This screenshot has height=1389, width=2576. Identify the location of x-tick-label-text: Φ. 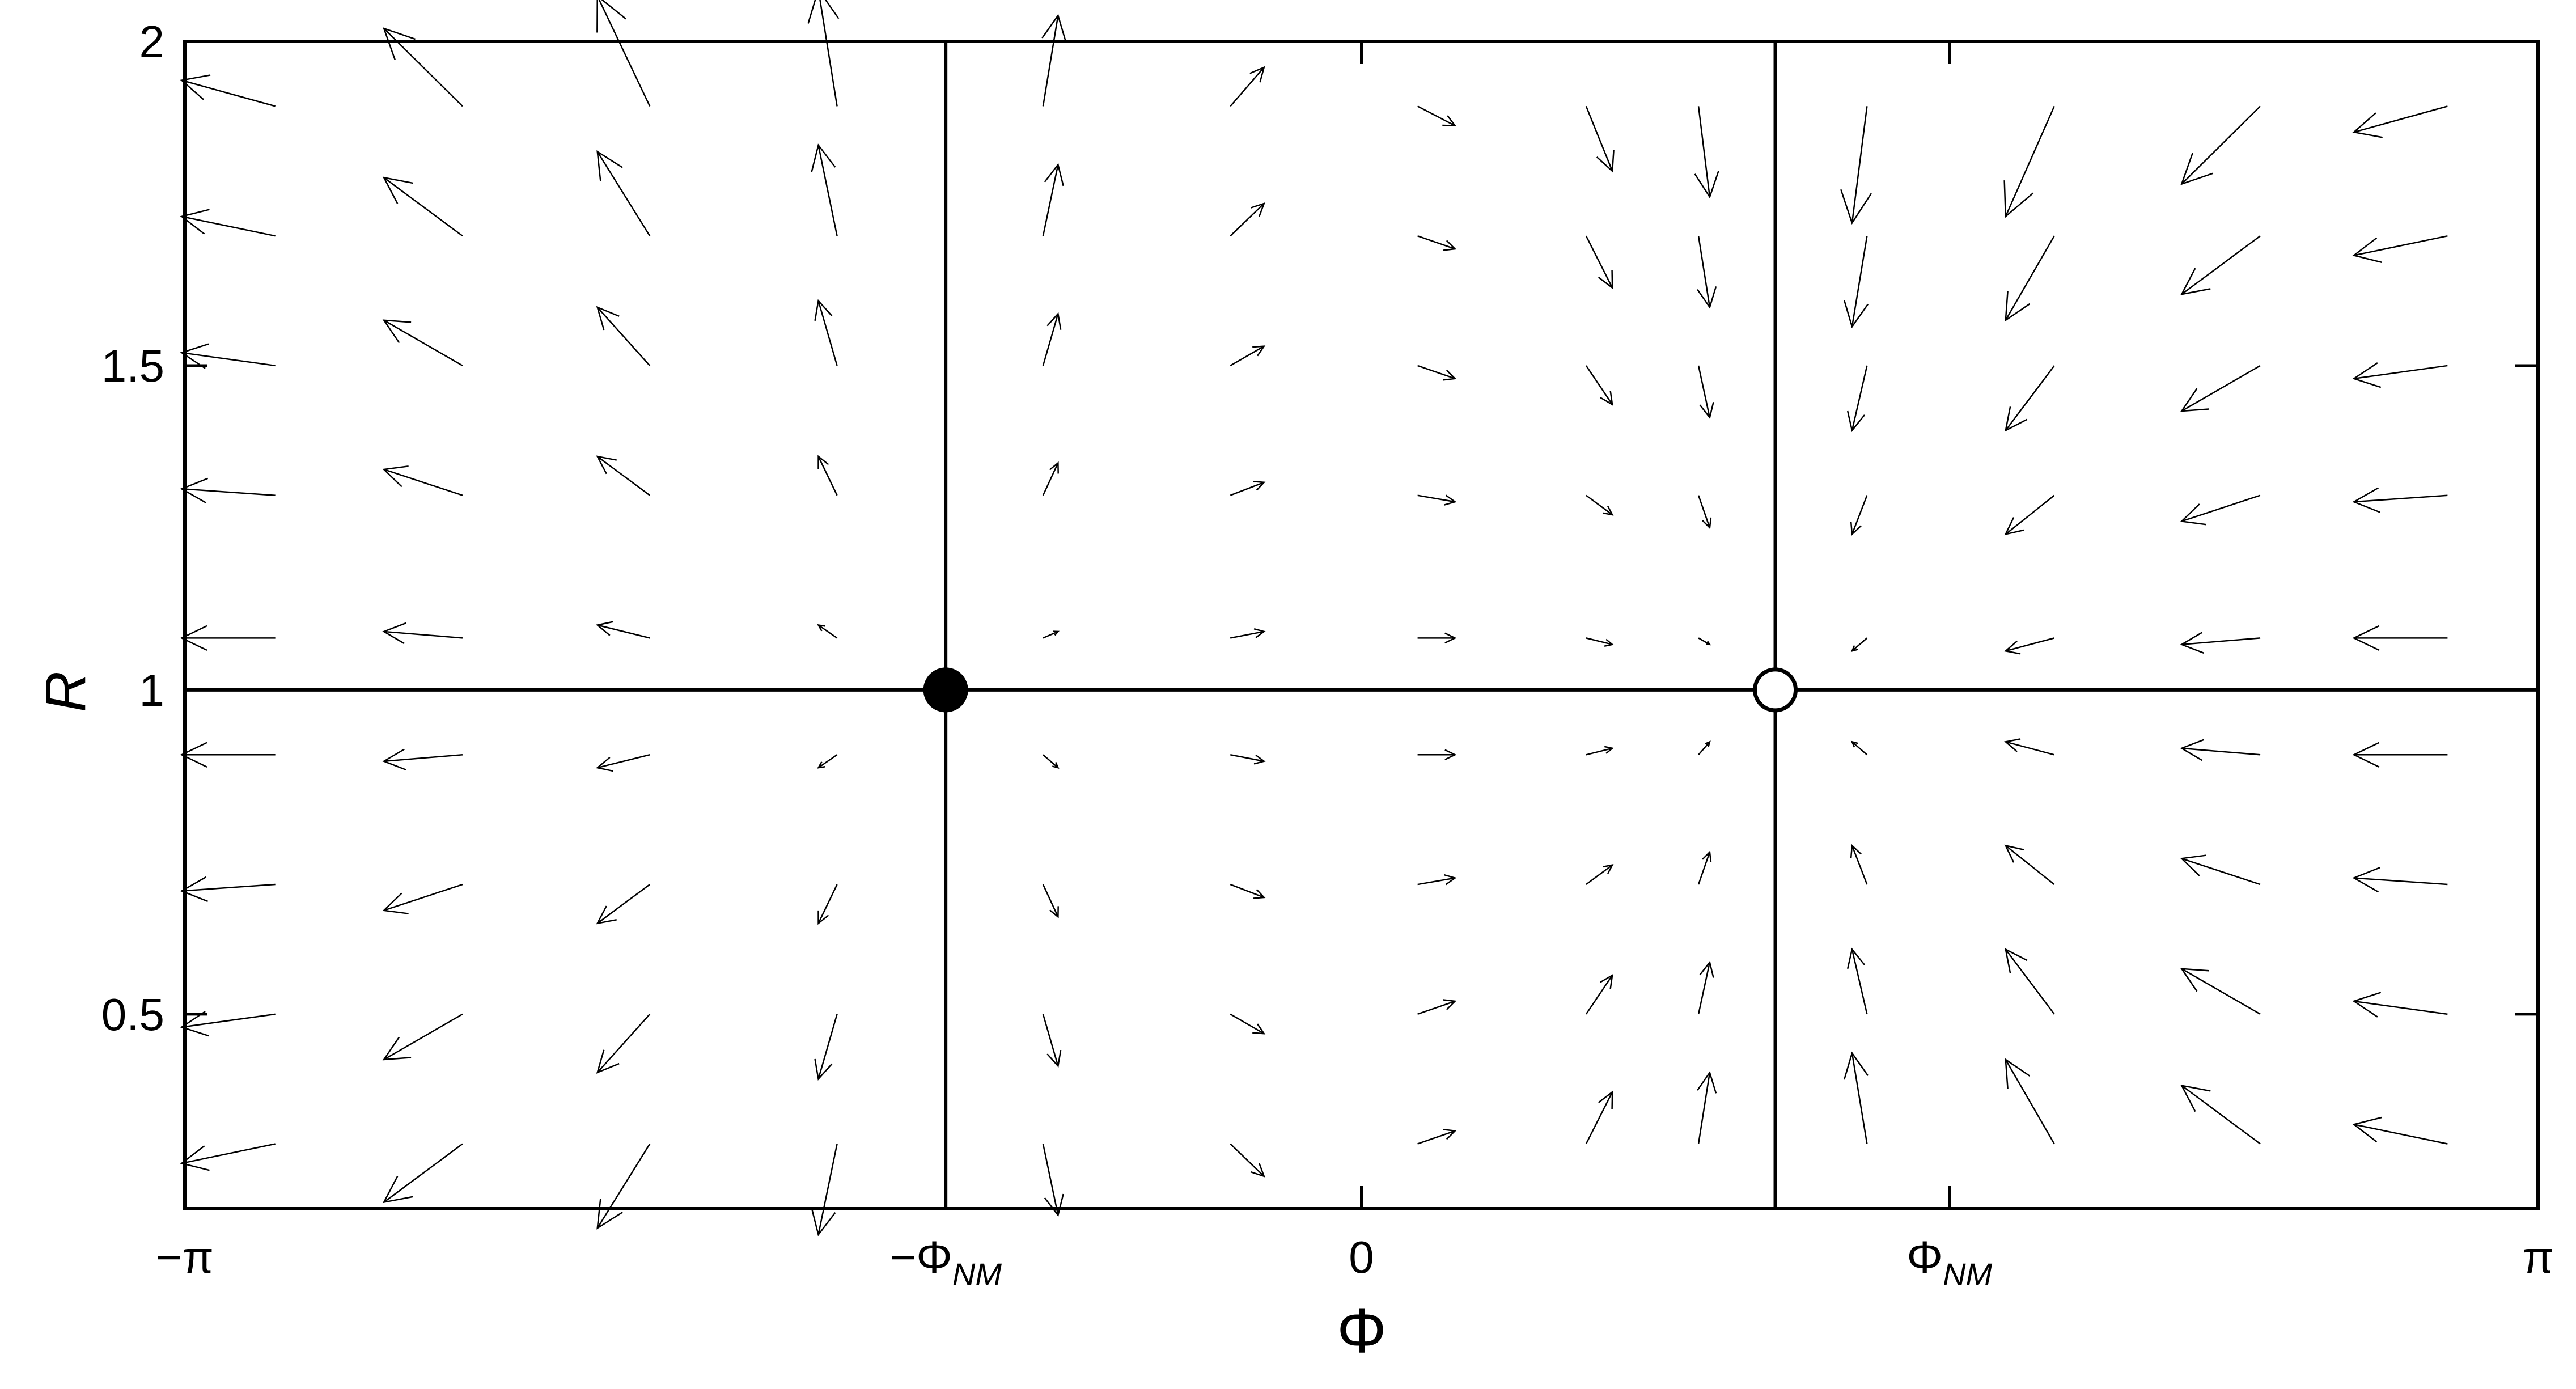
(1924, 1257).